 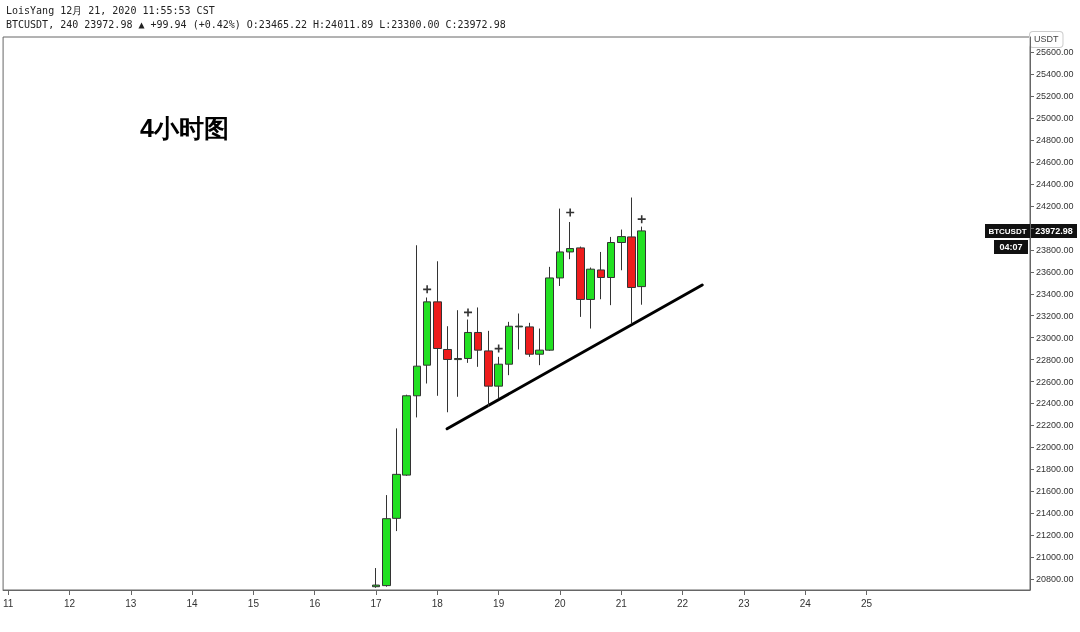 What do you see at coordinates (1055, 140) in the screenshot?
I see `y-tick-label: 24800.00` at bounding box center [1055, 140].